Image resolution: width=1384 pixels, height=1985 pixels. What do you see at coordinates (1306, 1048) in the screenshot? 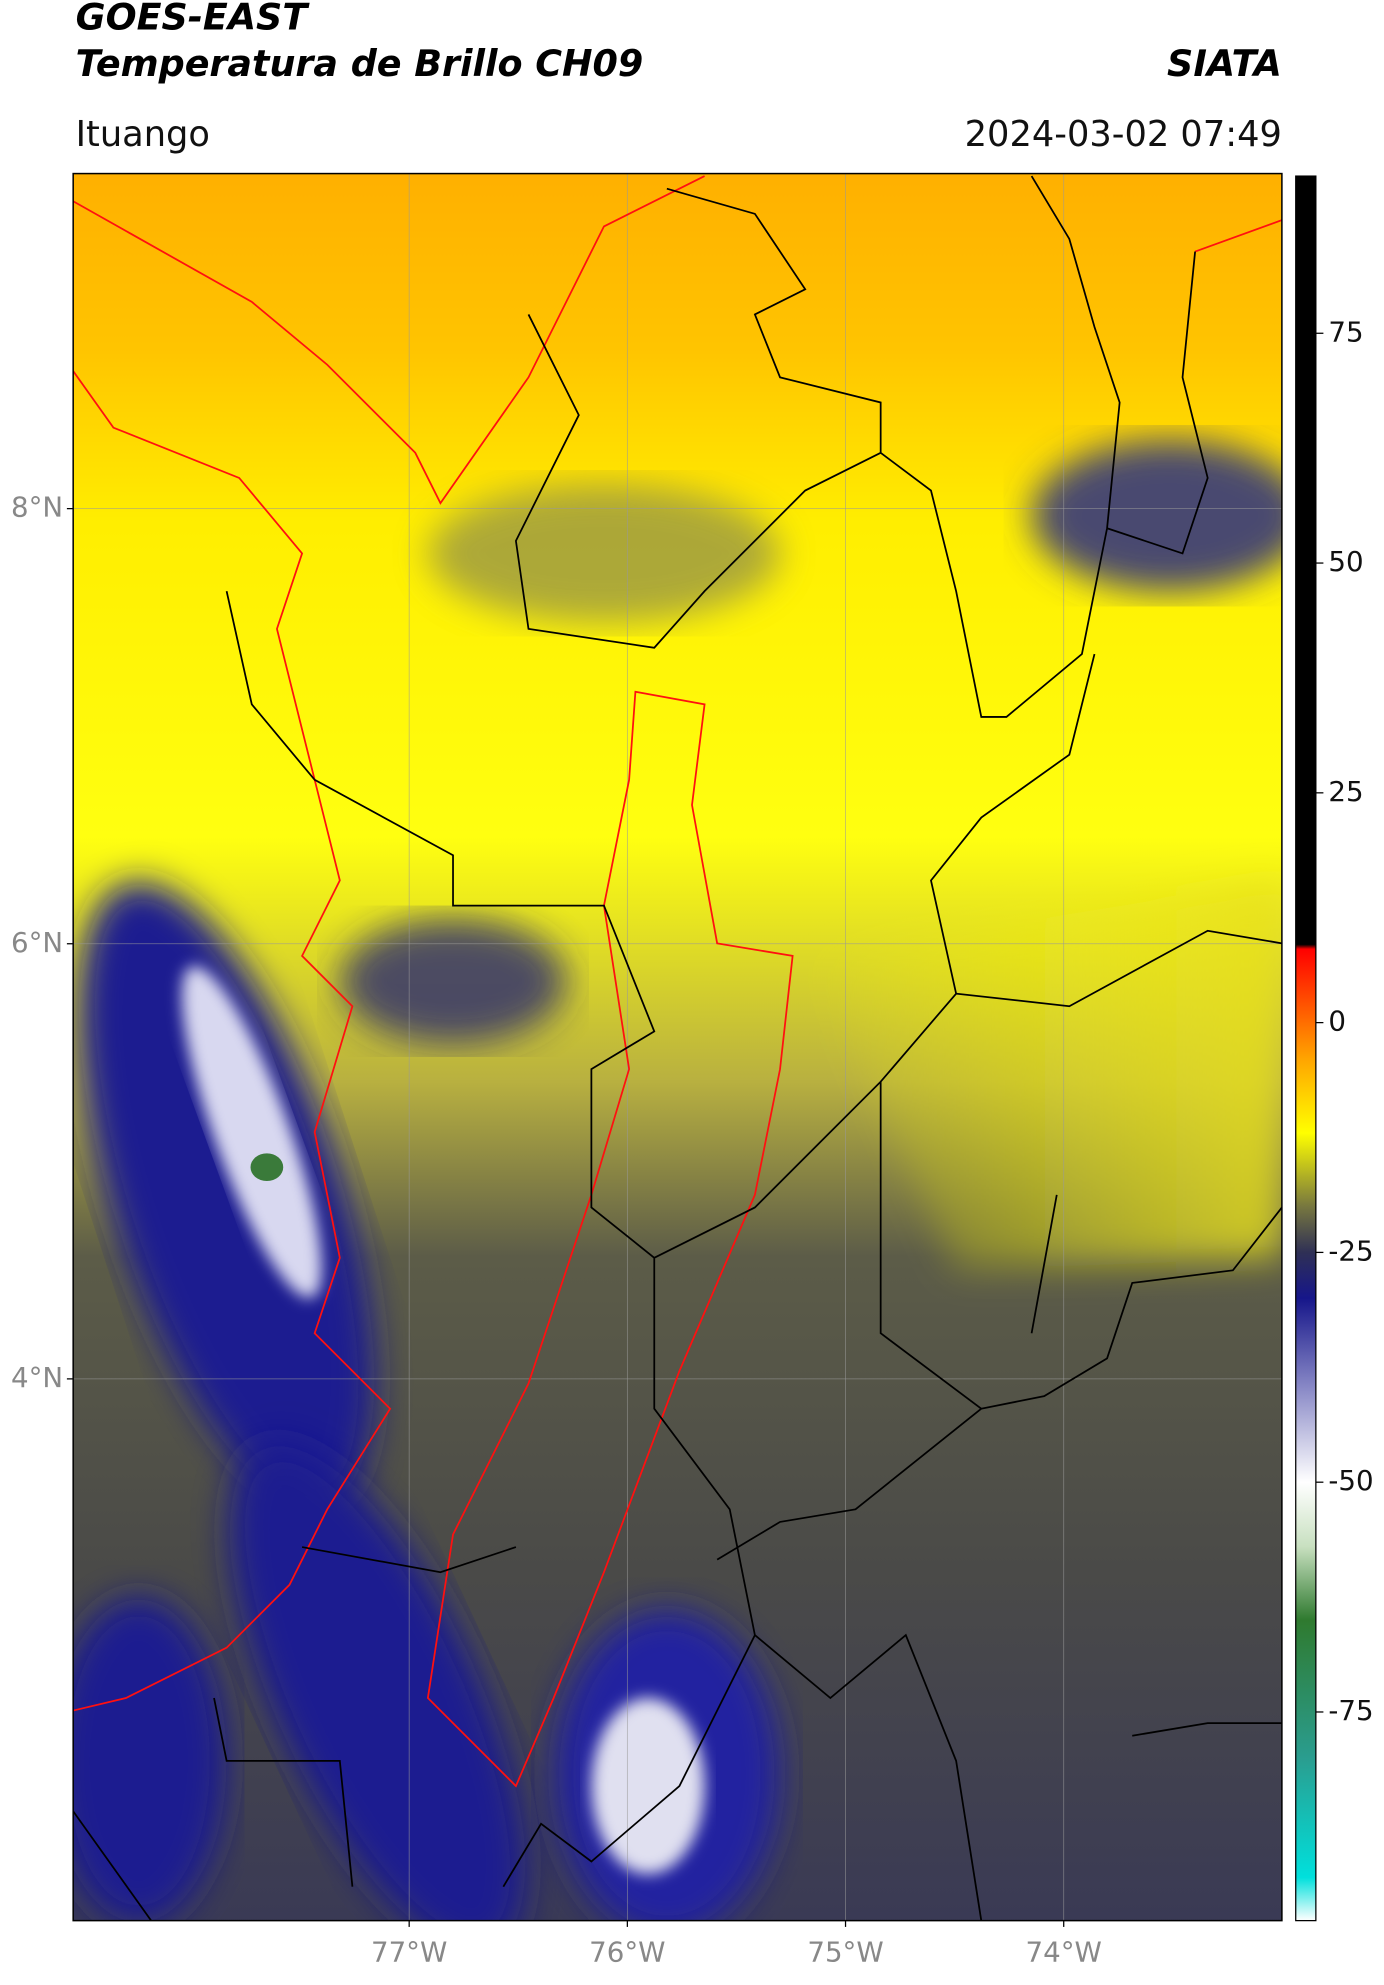
I see `colorbar` at bounding box center [1306, 1048].